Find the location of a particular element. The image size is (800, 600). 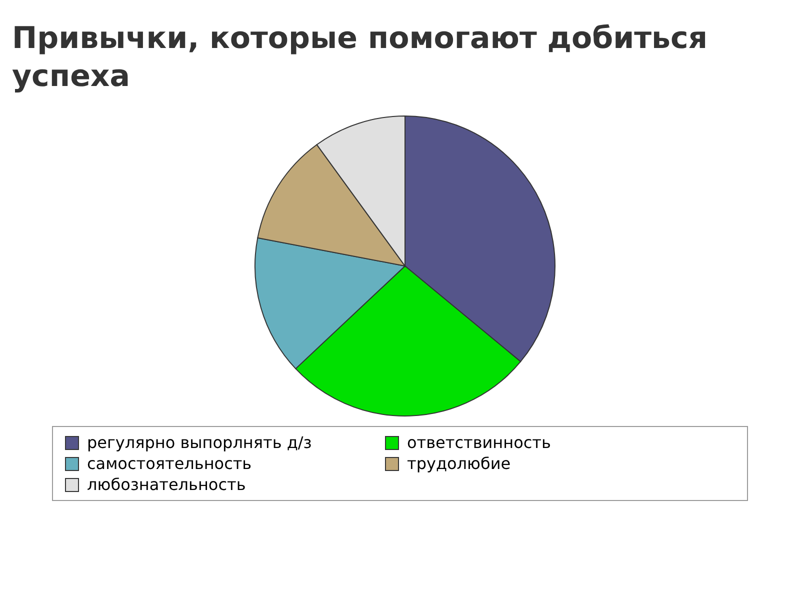

chart-title: Привычки, которые помогают добиться успеха is located at coordinates (359, 58).